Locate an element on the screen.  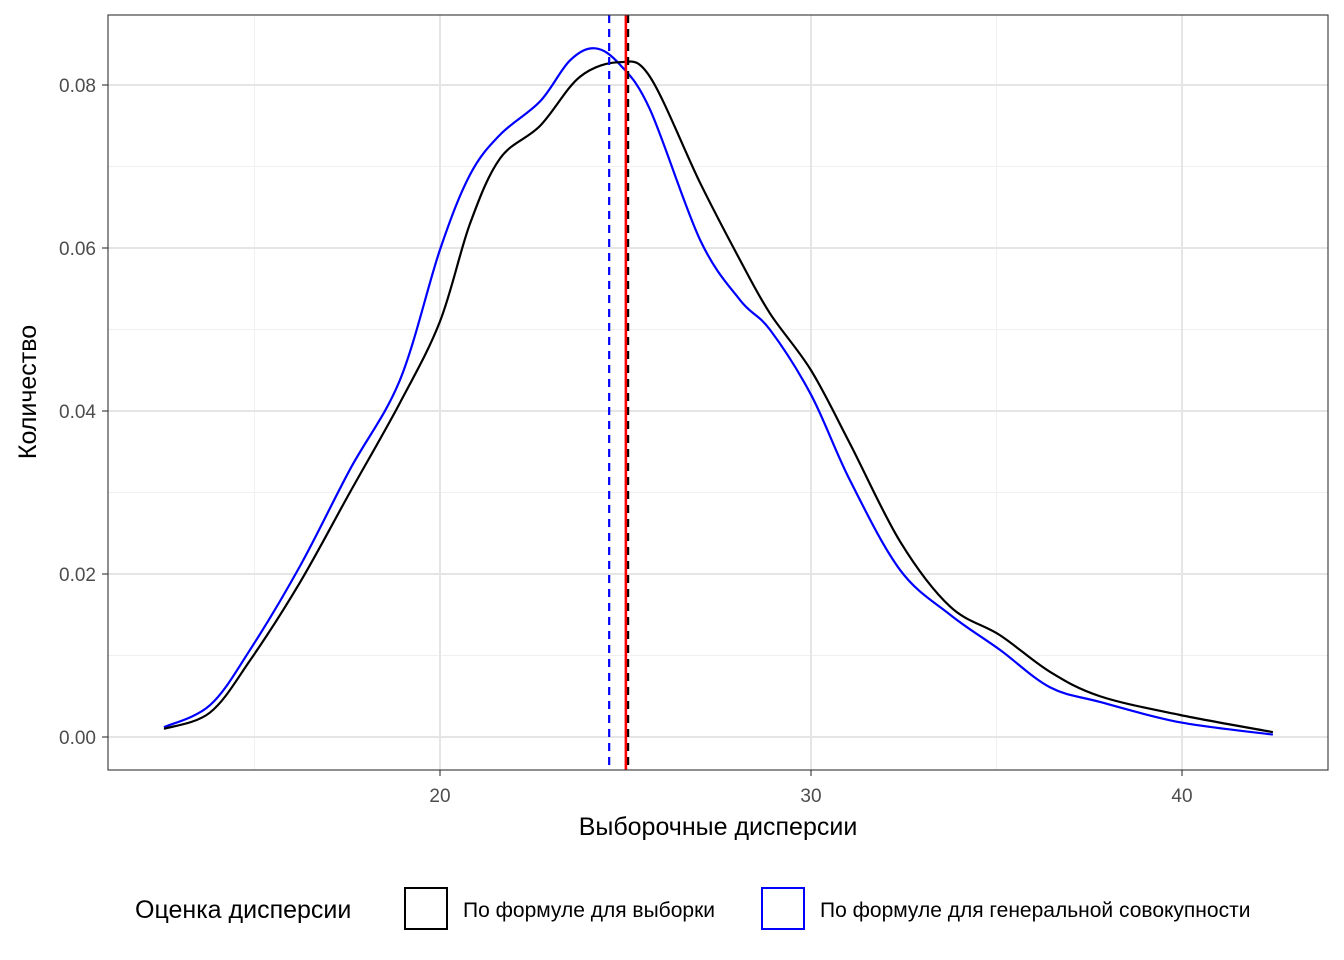
x-tick-label: 20 is located at coordinates (439, 796).